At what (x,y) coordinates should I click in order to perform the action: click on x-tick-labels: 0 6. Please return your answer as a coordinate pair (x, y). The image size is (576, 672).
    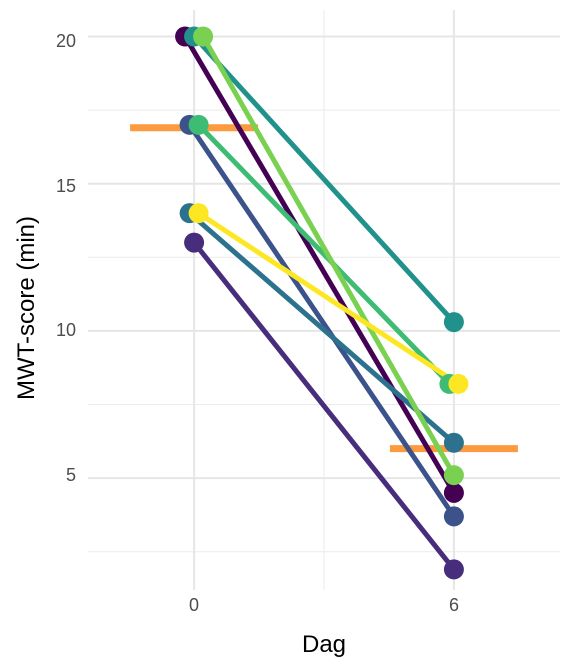
    Looking at the image, I should click on (324, 605).